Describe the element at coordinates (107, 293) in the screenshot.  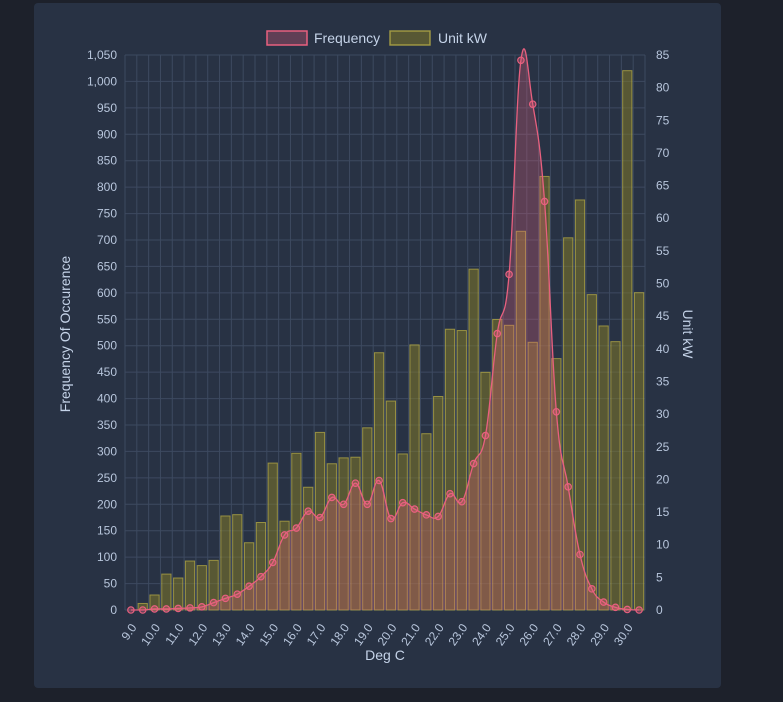
I see `left-tick-label: 600` at that location.